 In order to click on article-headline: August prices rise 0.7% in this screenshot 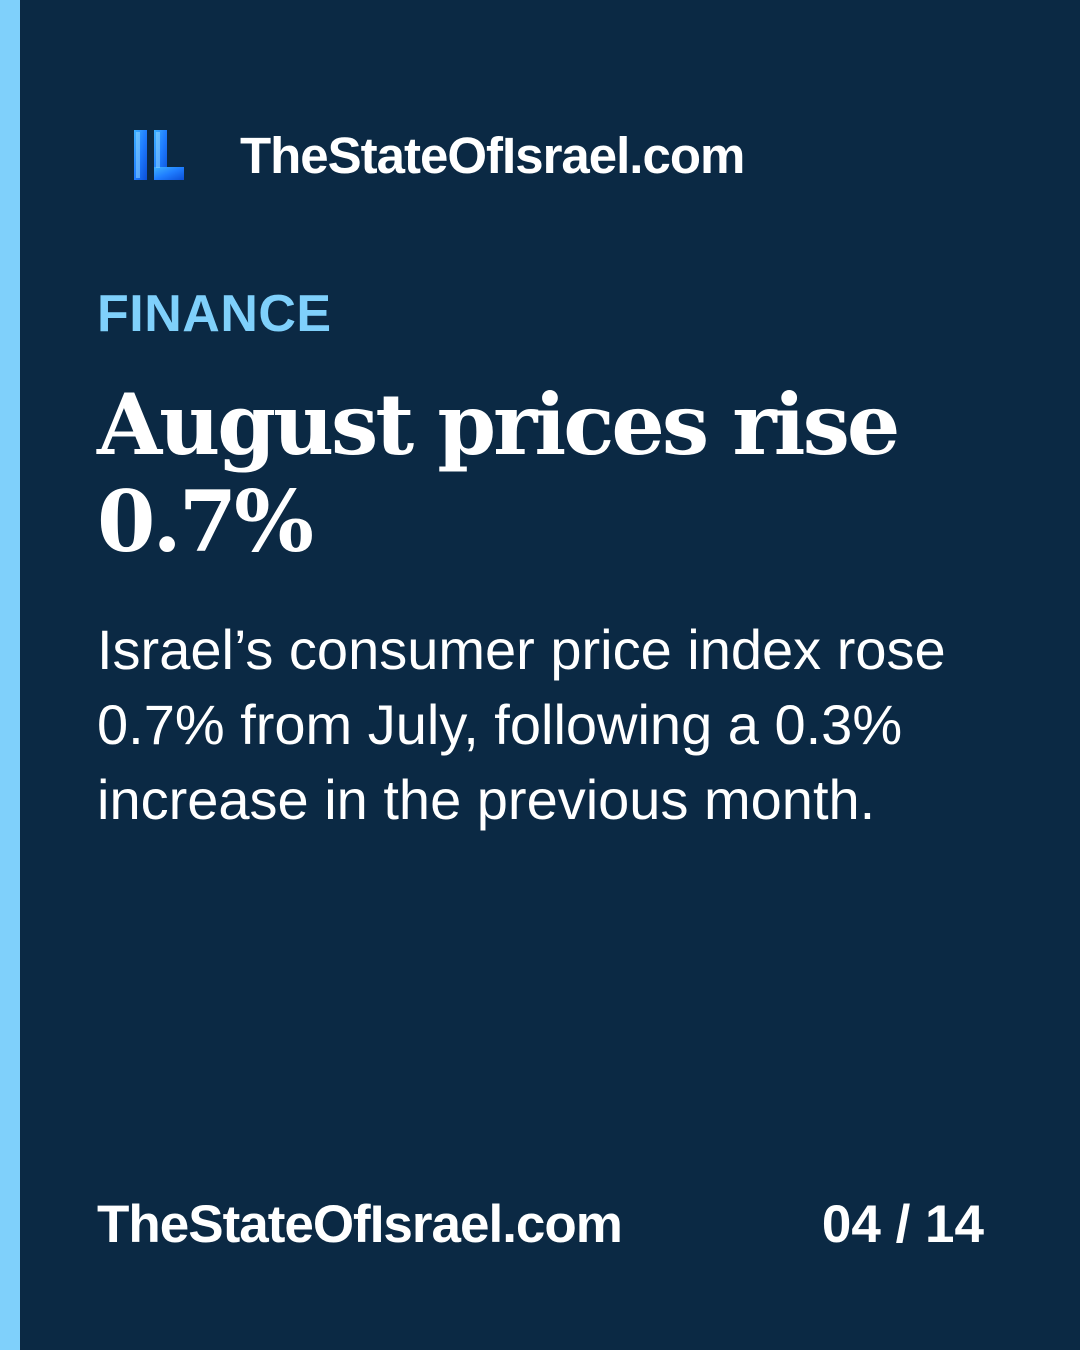, I will do `click(498, 473)`.